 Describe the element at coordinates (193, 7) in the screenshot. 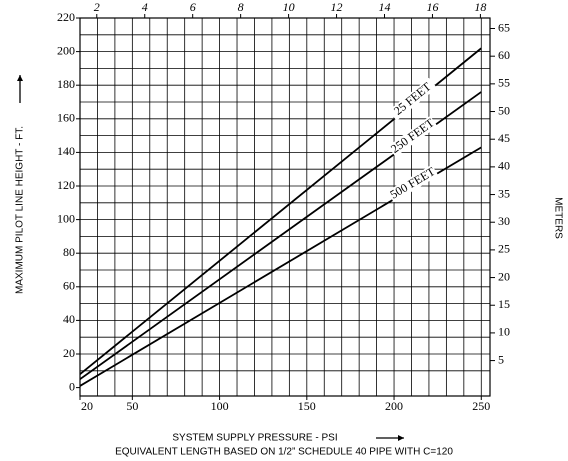

I see `x2-tick-label: 6` at that location.